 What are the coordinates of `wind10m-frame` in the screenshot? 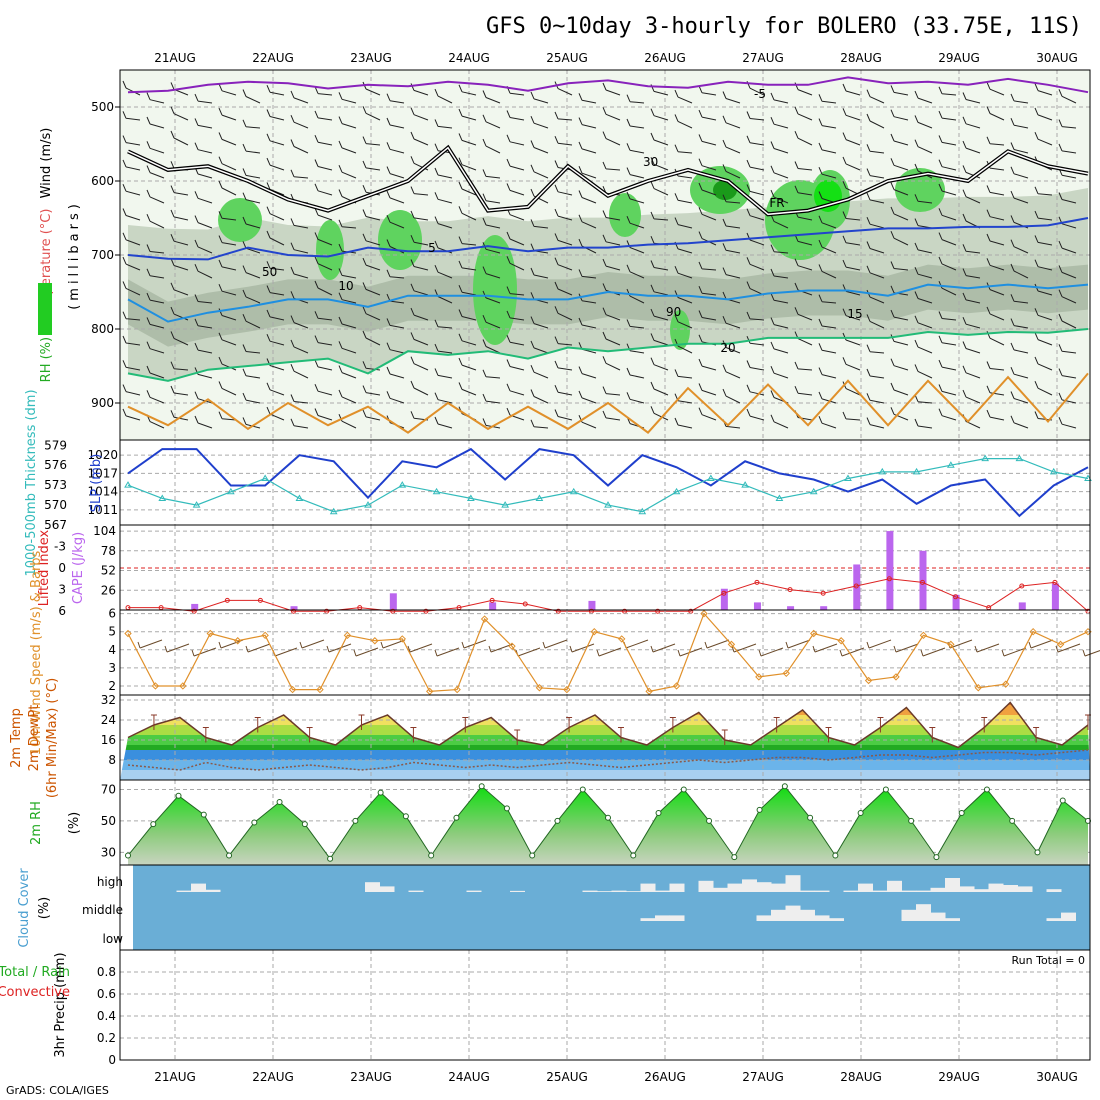 It's located at (605, 652).